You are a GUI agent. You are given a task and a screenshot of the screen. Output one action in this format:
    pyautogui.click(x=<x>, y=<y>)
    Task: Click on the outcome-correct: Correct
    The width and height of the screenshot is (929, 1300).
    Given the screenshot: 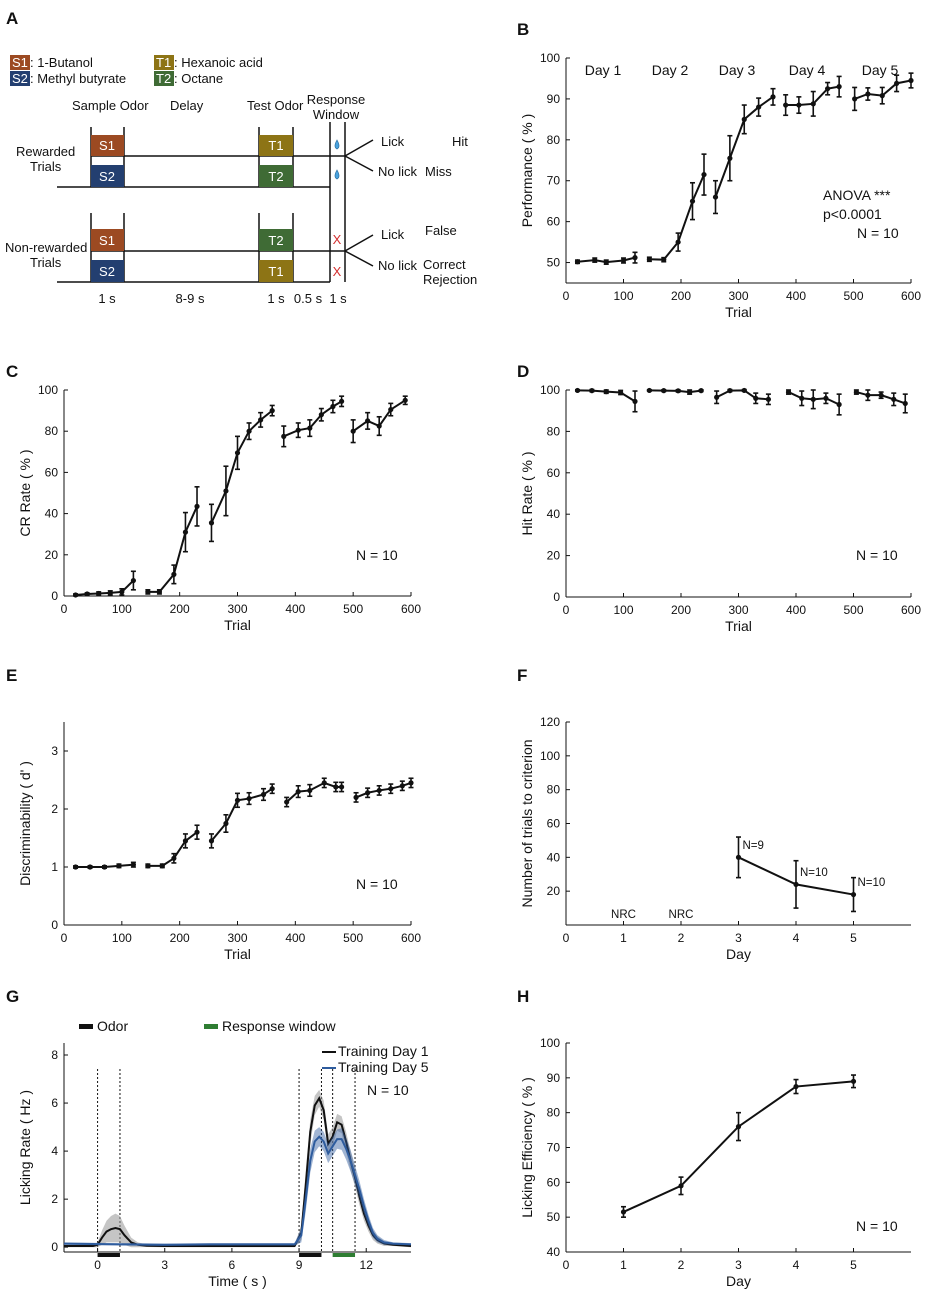 What is the action you would take?
    pyautogui.click(x=444, y=264)
    